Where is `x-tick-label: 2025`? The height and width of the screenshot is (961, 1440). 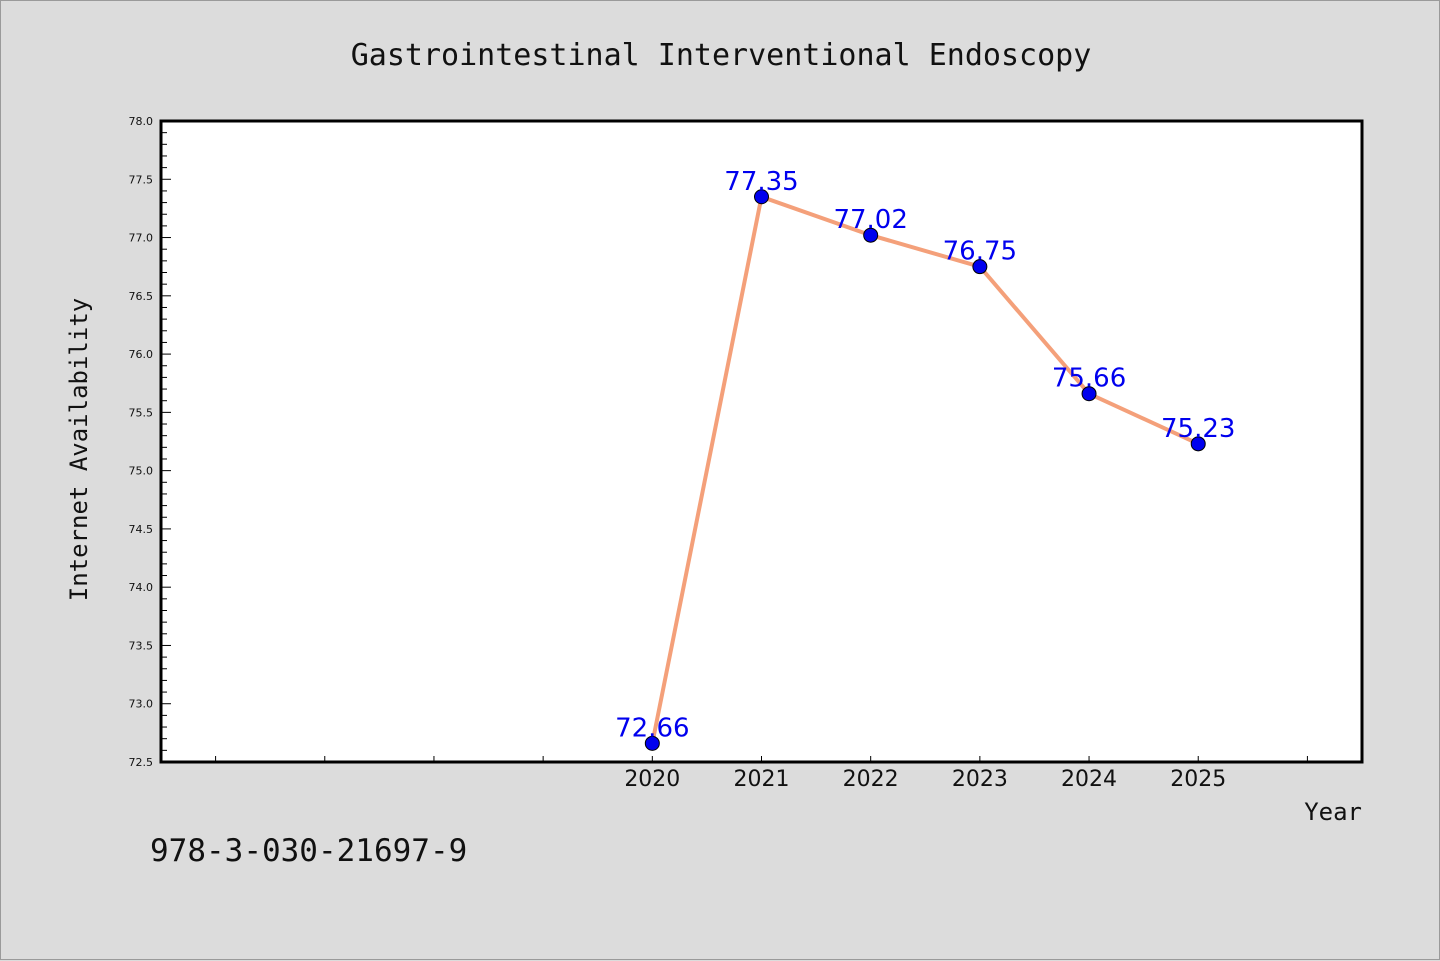 x-tick-label: 2025 is located at coordinates (1198, 779).